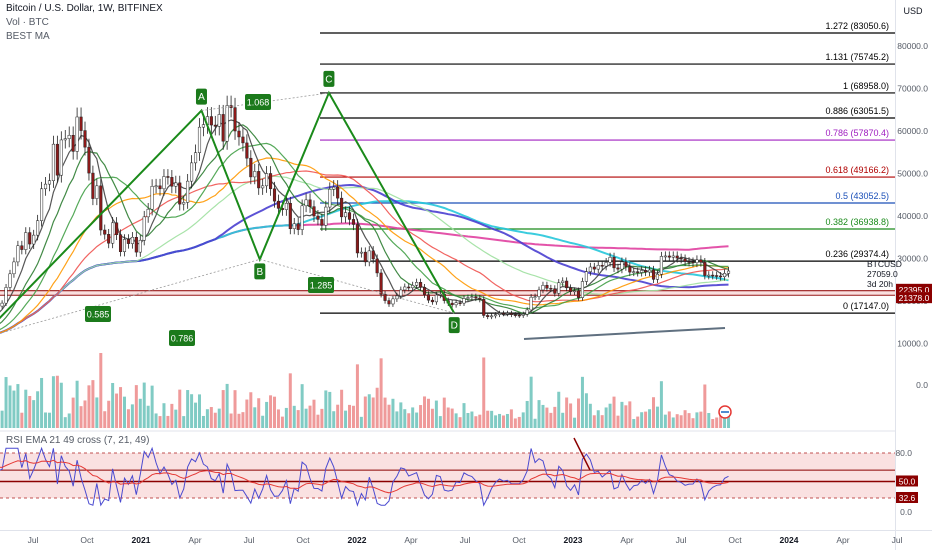 This screenshot has height=550, width=932. I want to click on harmonic-point-badge, so click(201, 96).